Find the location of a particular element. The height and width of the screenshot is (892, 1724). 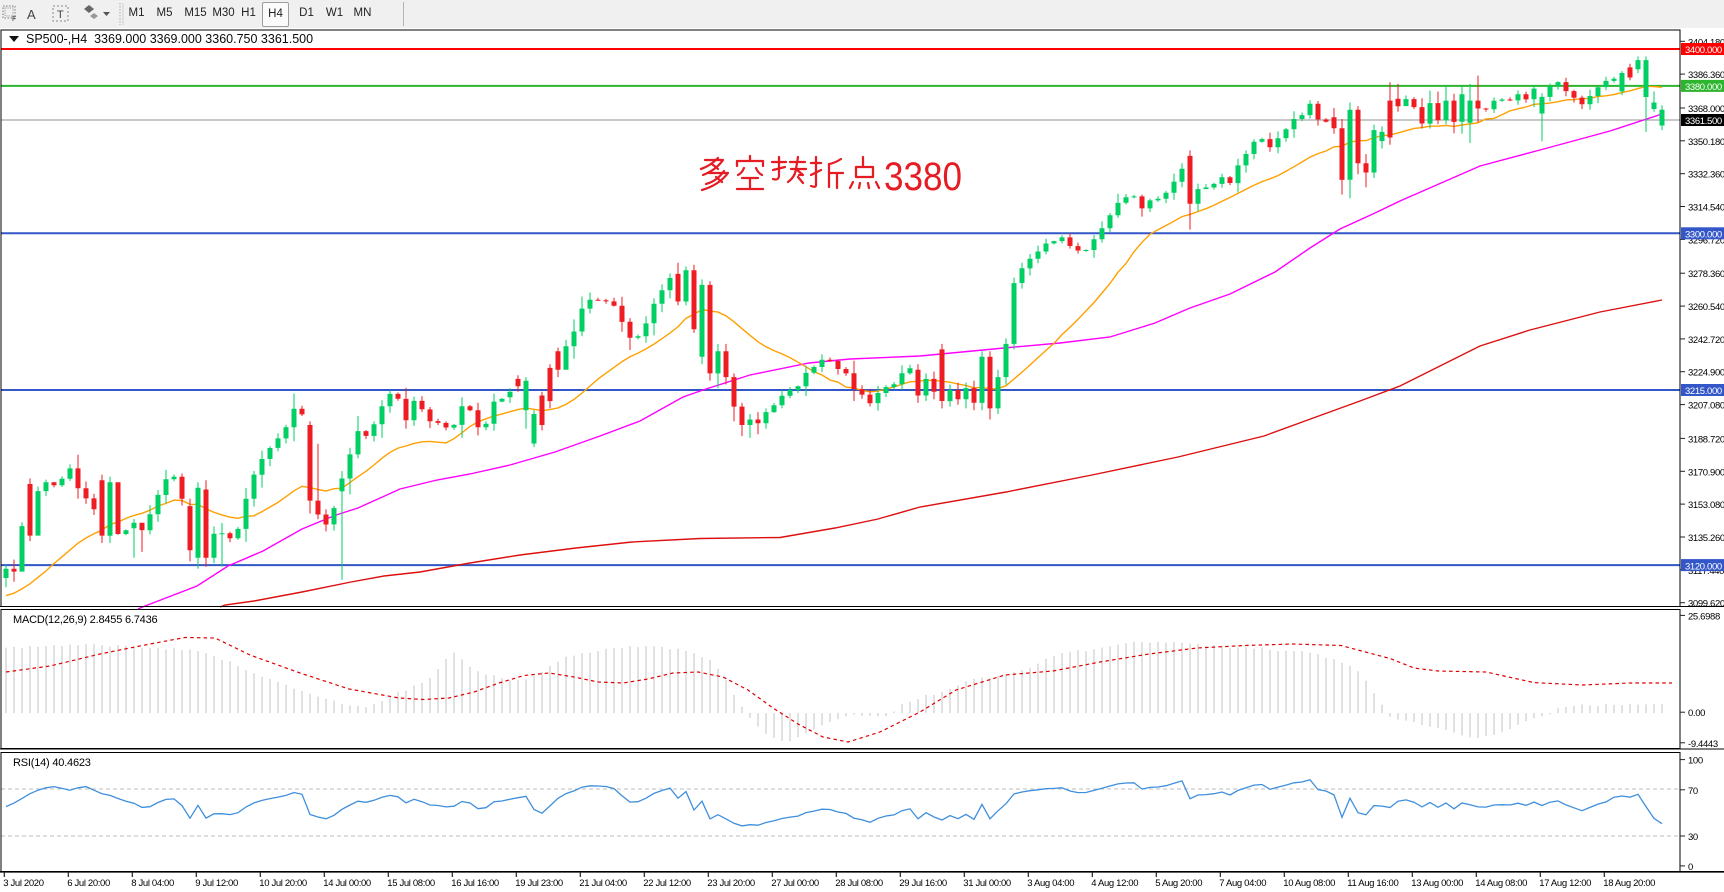

svg-text: 4 Aug 12:00 is located at coordinates (1114, 883).